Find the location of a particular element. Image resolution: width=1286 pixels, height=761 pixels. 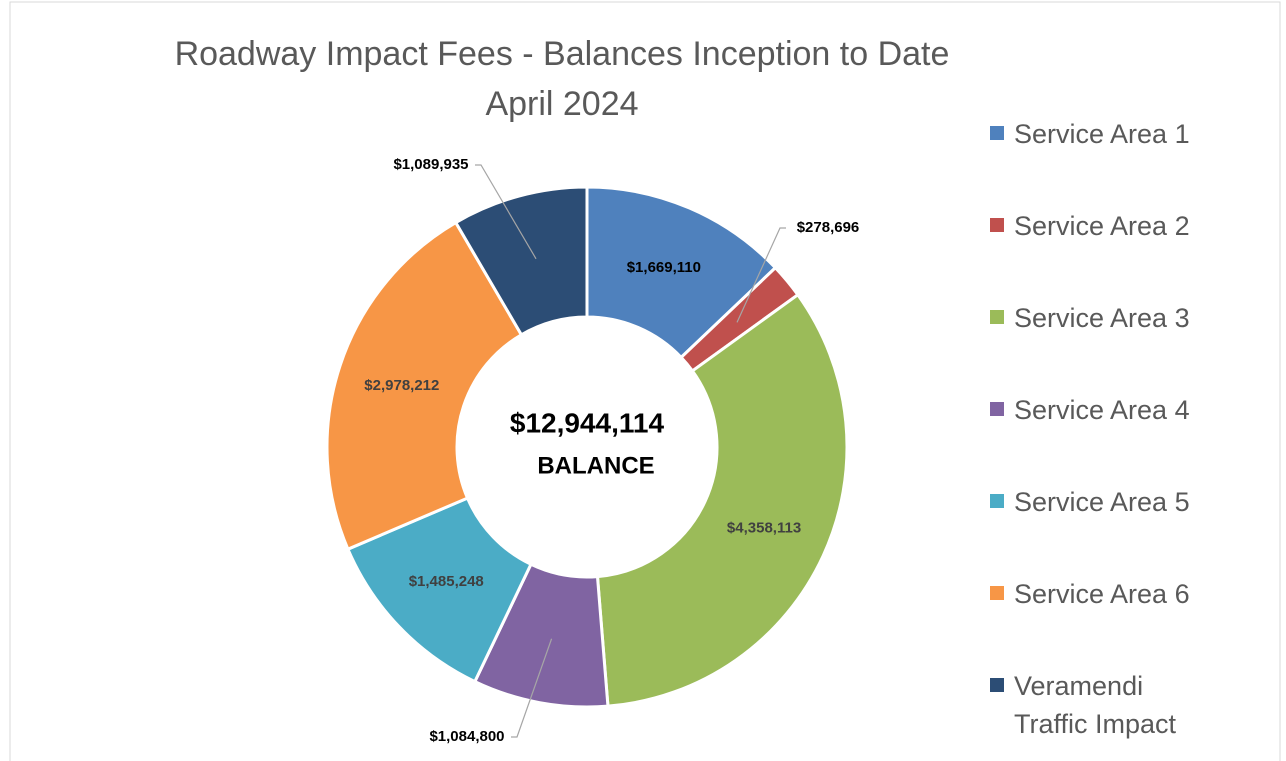

data-label: $4,358,113 is located at coordinates (764, 528).